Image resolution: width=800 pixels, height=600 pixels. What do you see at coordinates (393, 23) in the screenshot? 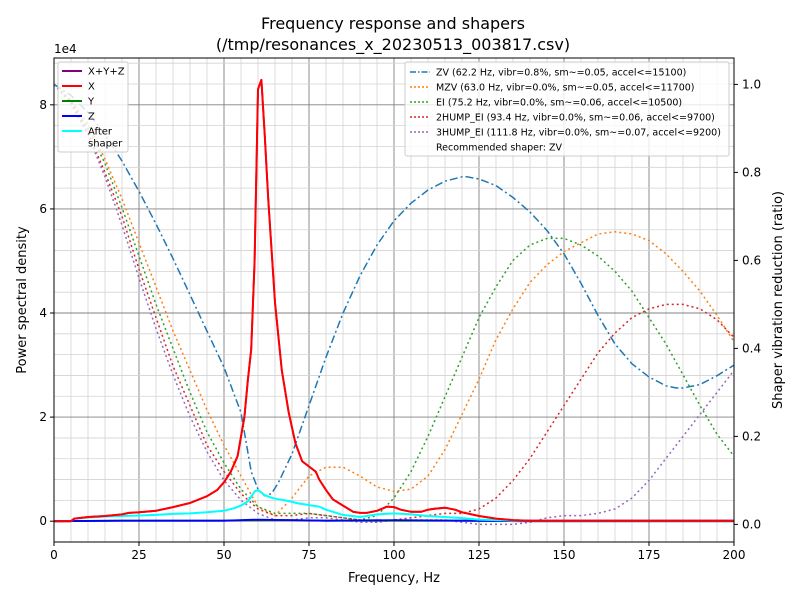
I see `chart-title-line1: Frequency response and shapers` at bounding box center [393, 23].